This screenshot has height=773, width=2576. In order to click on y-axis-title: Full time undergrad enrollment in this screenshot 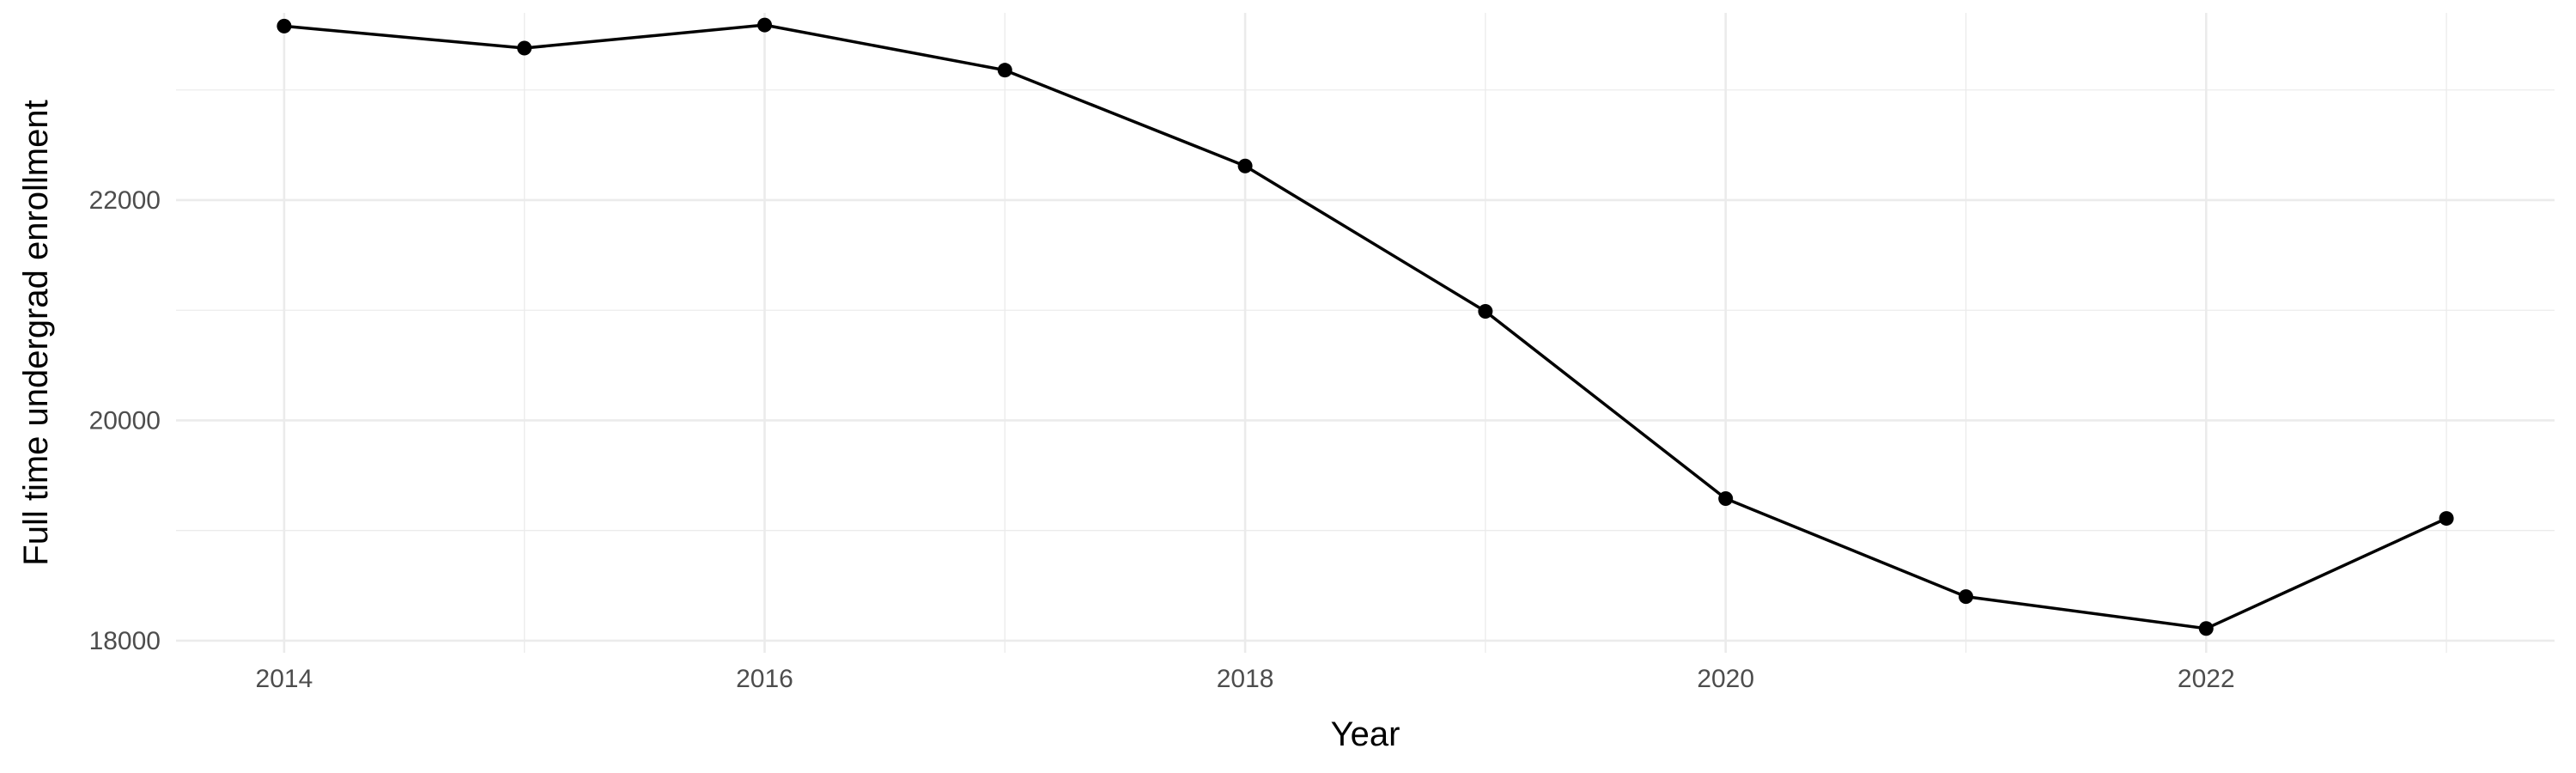, I will do `click(36, 332)`.